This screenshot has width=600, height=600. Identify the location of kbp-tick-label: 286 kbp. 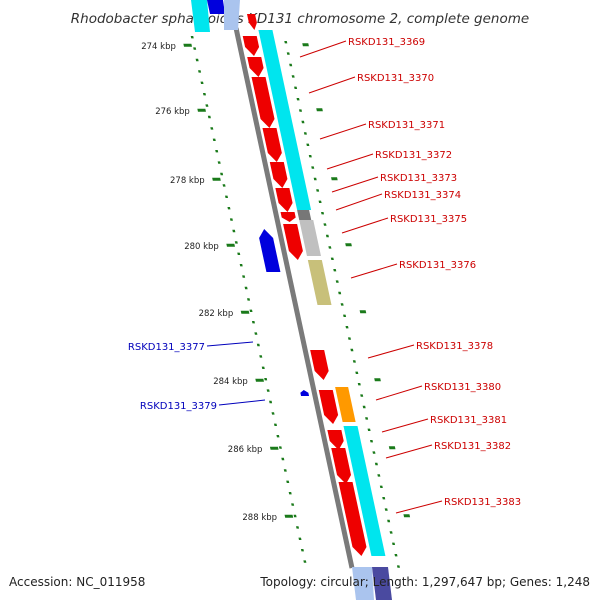
(245, 450).